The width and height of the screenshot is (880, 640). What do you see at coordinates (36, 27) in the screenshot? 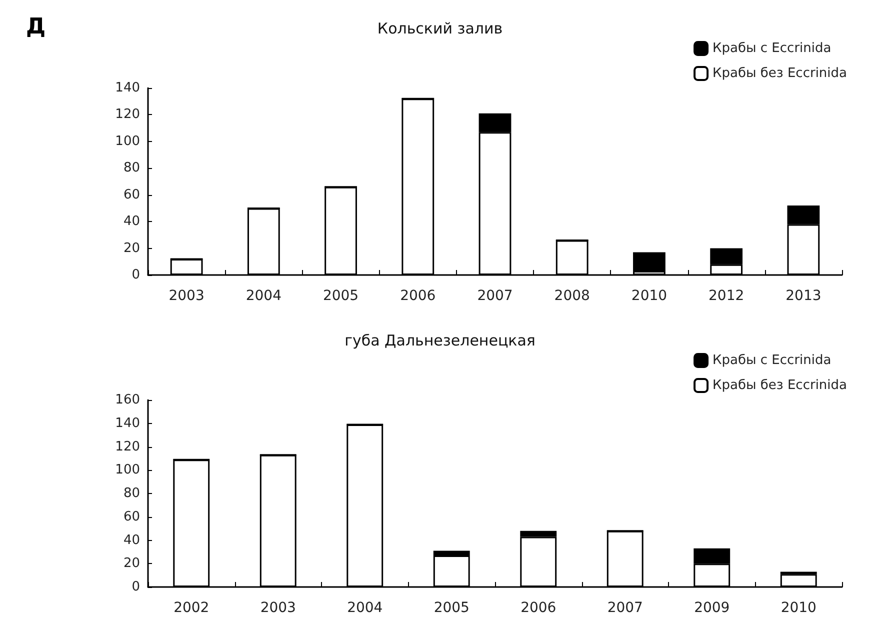
I see `text: Д` at bounding box center [36, 27].